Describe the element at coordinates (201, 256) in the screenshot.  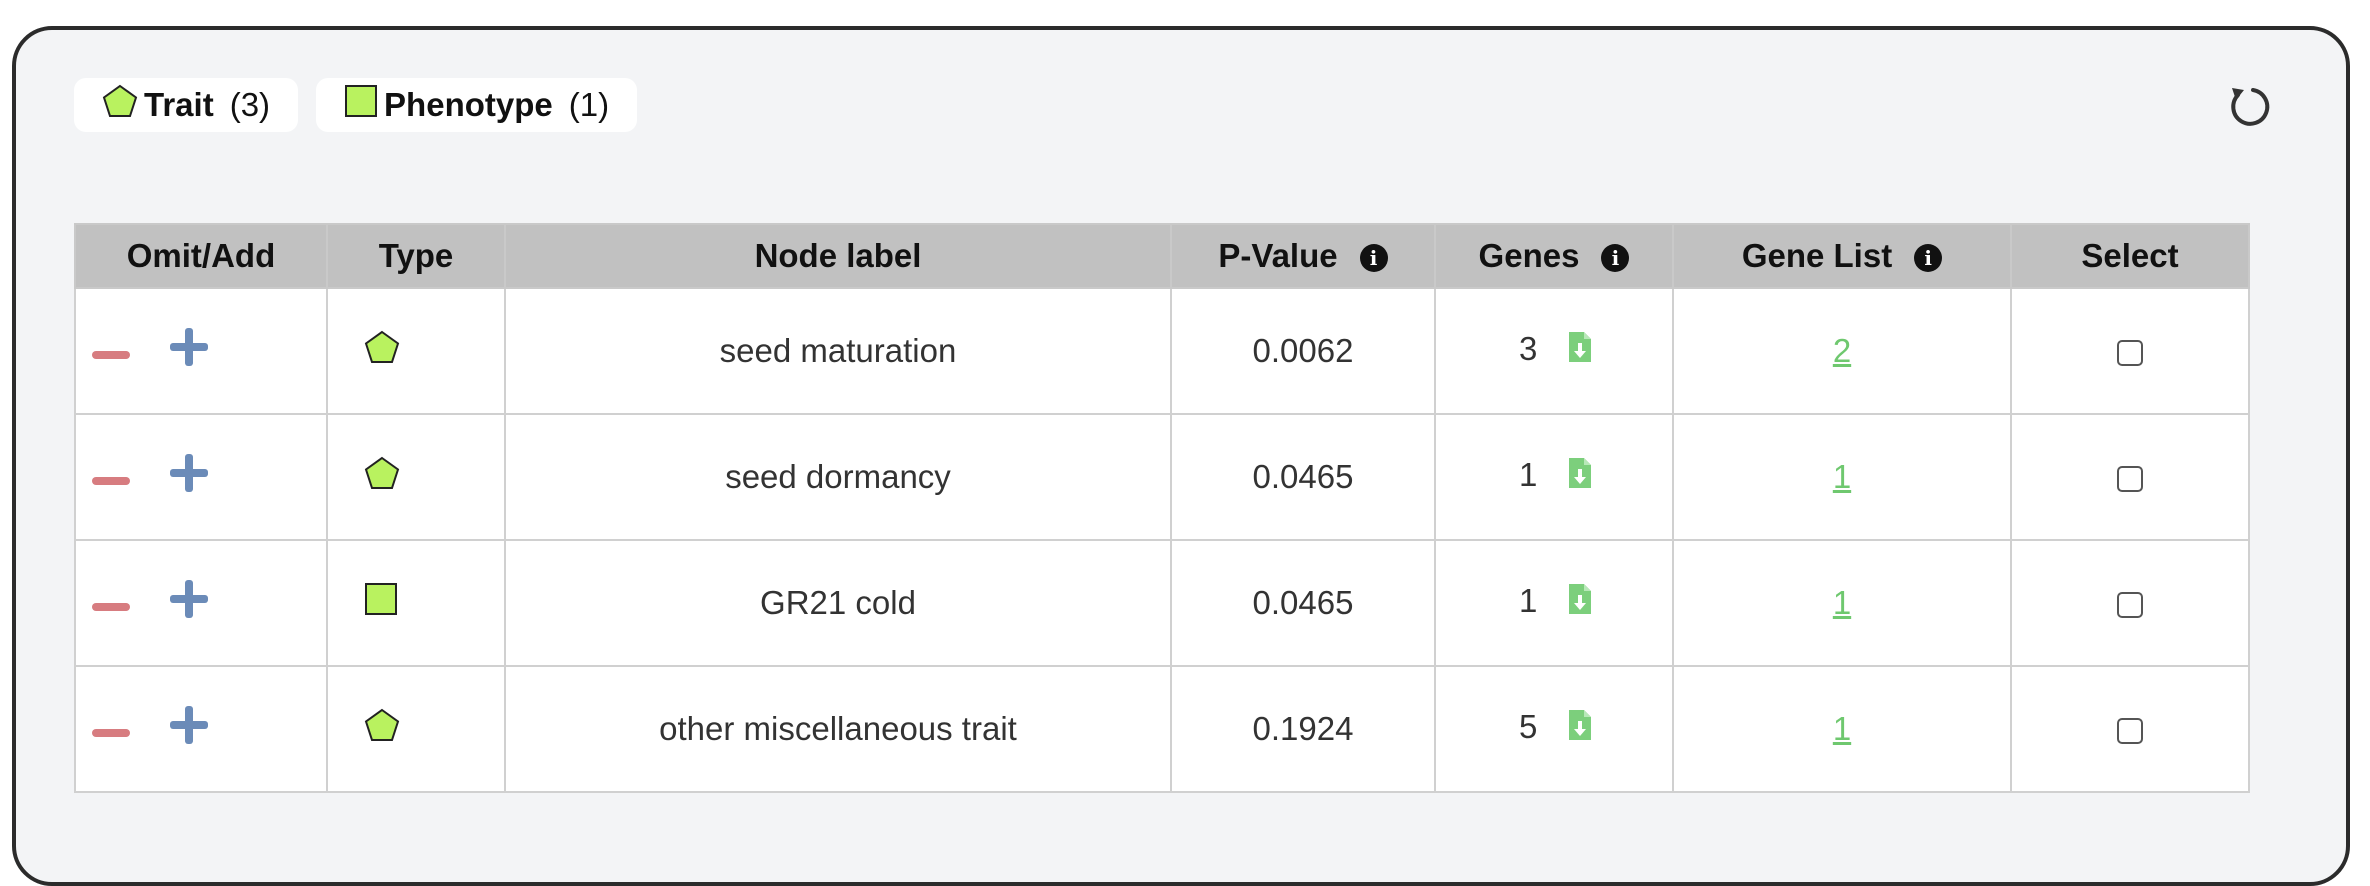
I see `col-header-omit-add: Omit/Add` at that location.